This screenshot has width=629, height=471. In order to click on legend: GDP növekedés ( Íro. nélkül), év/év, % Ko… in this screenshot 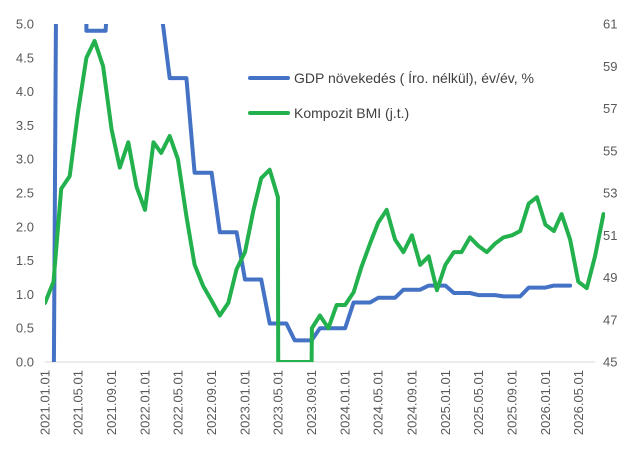, I will do `click(391, 95)`.